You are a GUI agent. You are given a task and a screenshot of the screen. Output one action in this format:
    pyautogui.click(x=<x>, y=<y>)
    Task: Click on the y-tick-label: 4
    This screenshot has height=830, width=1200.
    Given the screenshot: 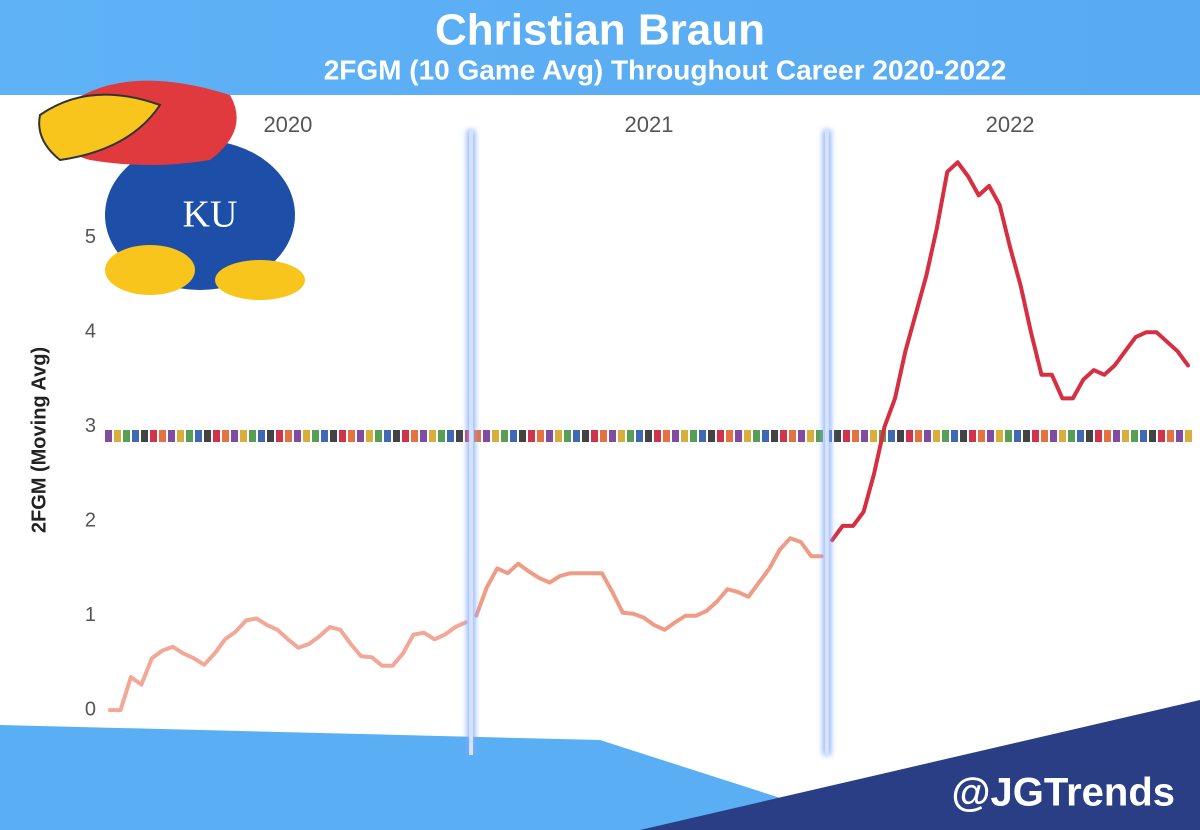 What is the action you would take?
    pyautogui.click(x=90, y=332)
    